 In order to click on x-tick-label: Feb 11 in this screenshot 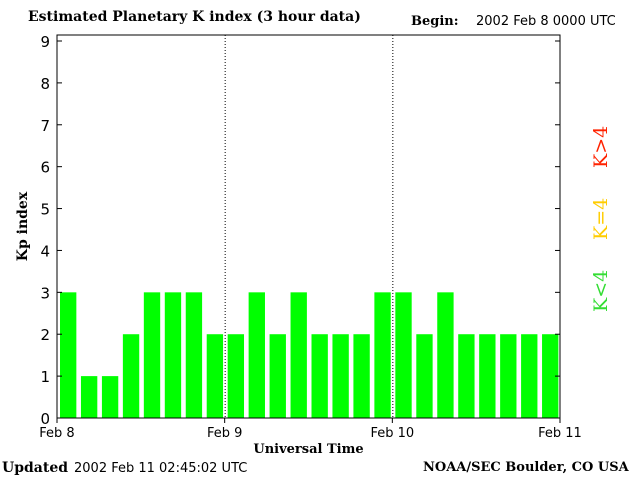, I will do `click(560, 433)`.